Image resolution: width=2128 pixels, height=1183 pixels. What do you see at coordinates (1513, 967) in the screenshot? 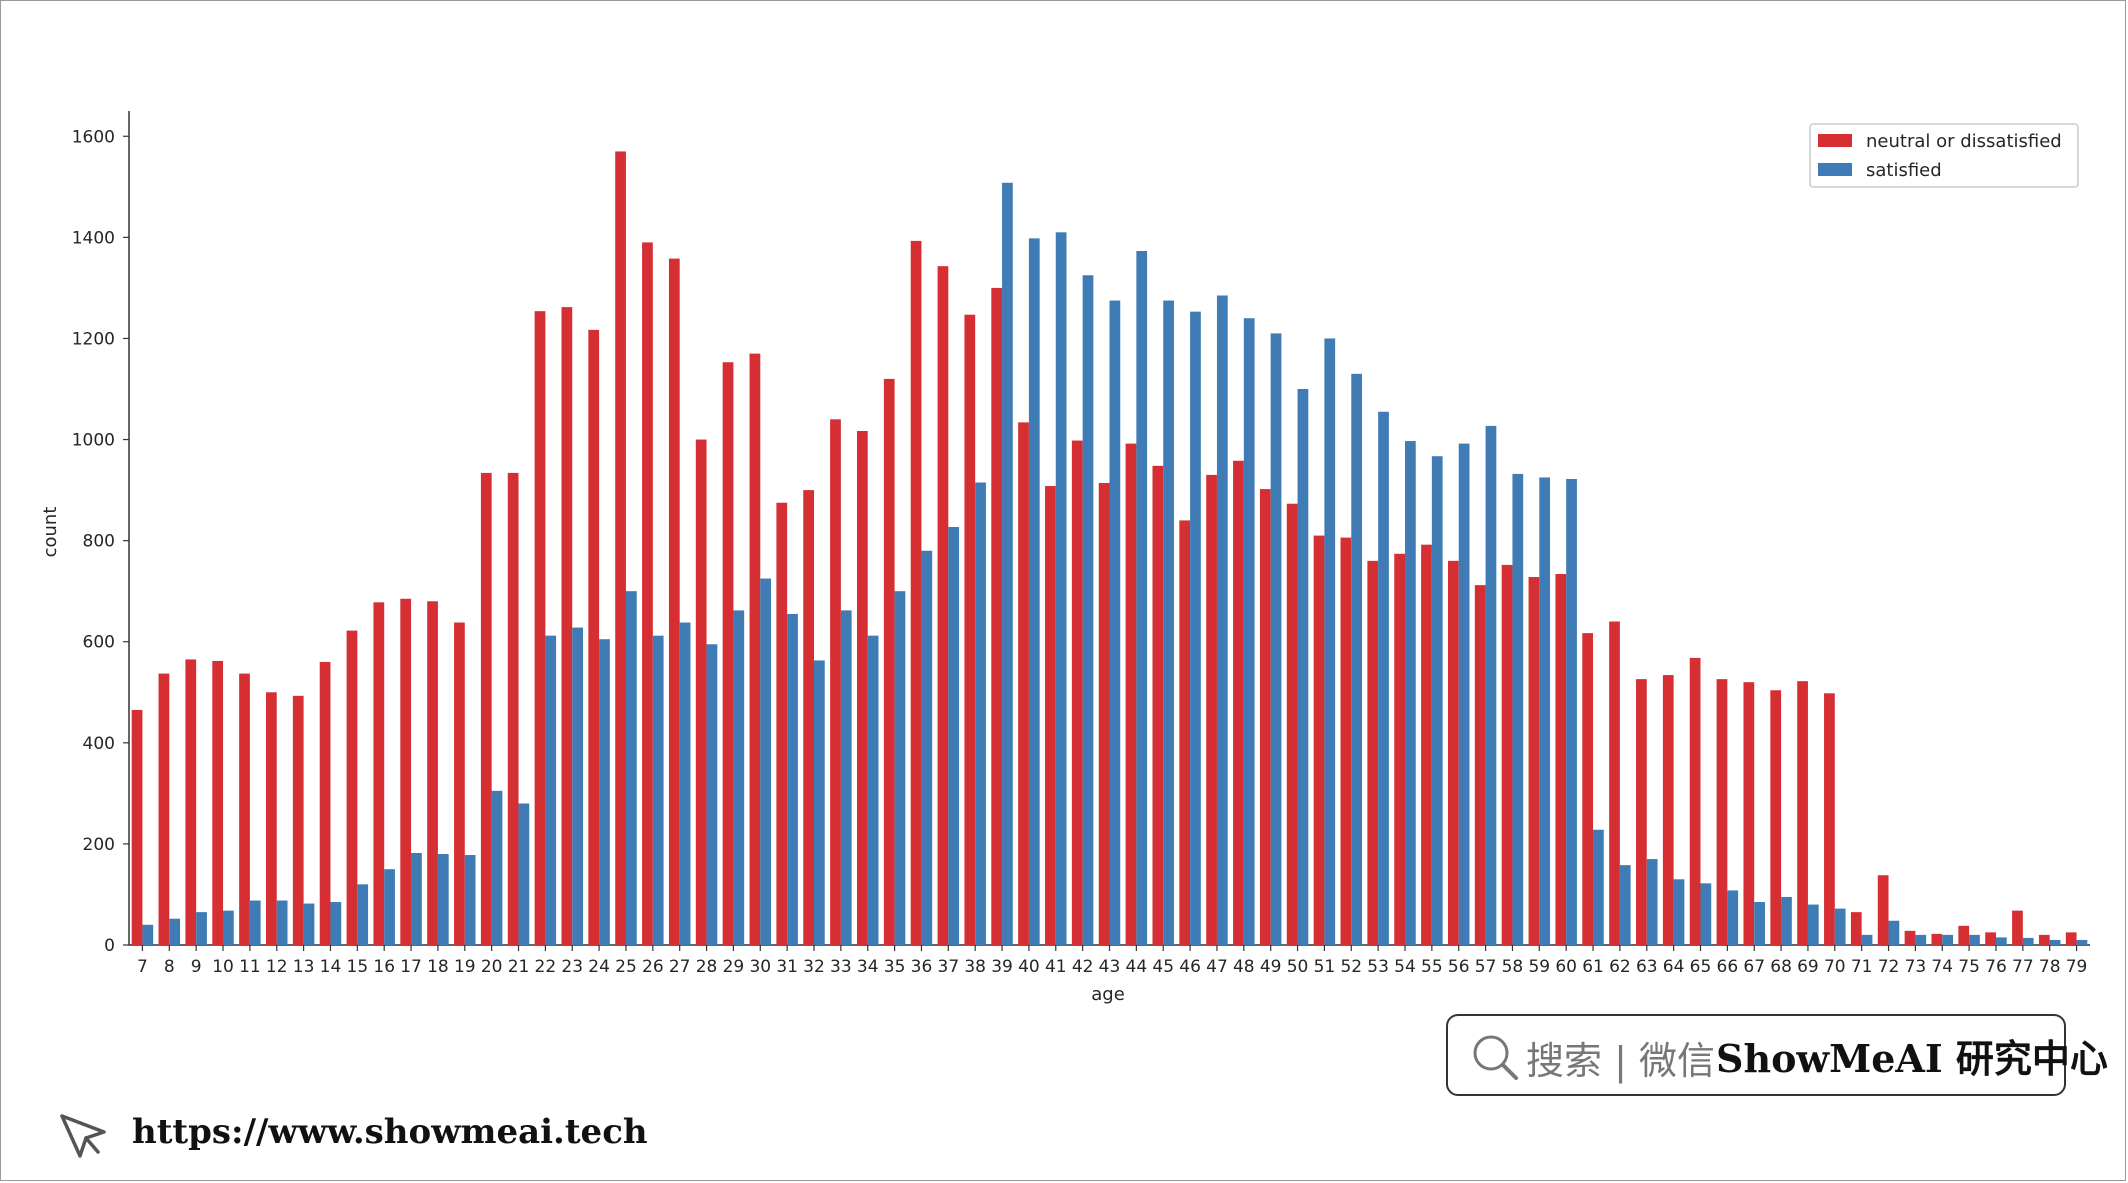
I see `x-tick-label: 58` at bounding box center [1513, 967].